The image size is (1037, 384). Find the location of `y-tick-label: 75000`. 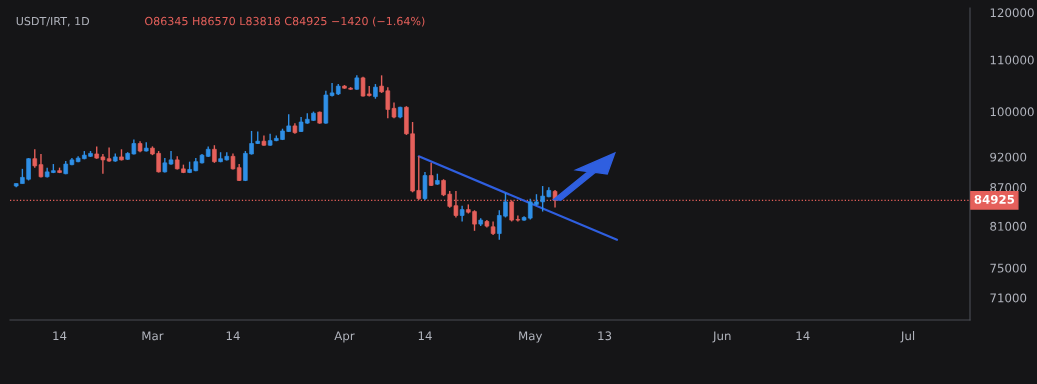

y-tick-label: 75000 is located at coordinates (1008, 268).